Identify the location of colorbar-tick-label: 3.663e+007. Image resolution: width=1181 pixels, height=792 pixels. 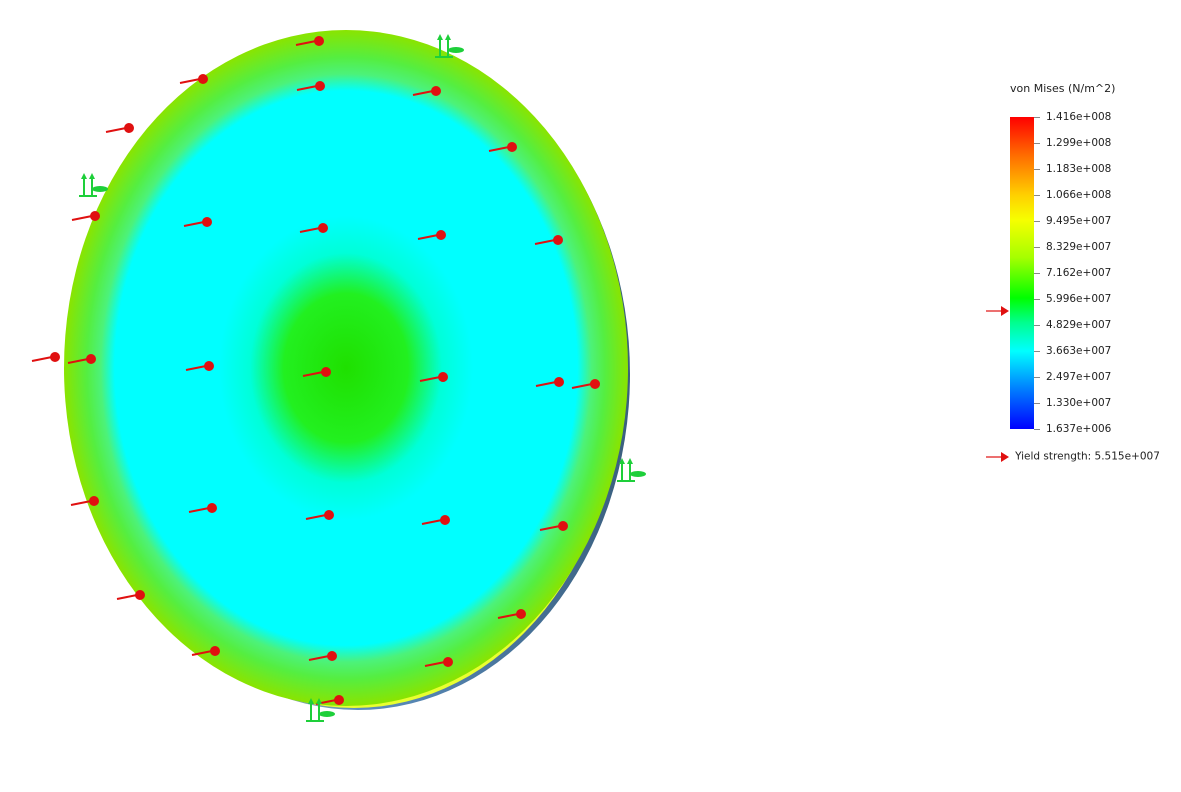
(1072, 351).